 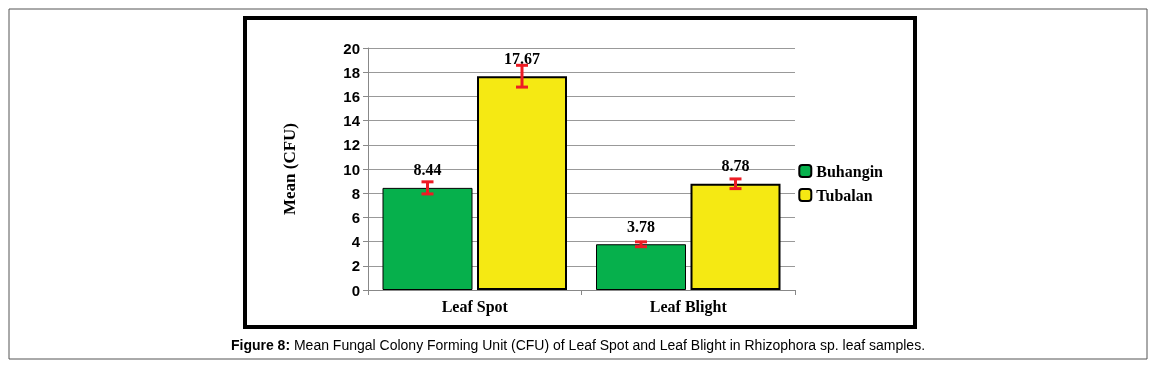 What do you see at coordinates (578, 345) in the screenshot?
I see `caption: Figure 8: Mean Fungal Colony Forming Unit (CFU) of Leaf Spot and Leaf Blight in Rhizophora sp. leaf samples.` at bounding box center [578, 345].